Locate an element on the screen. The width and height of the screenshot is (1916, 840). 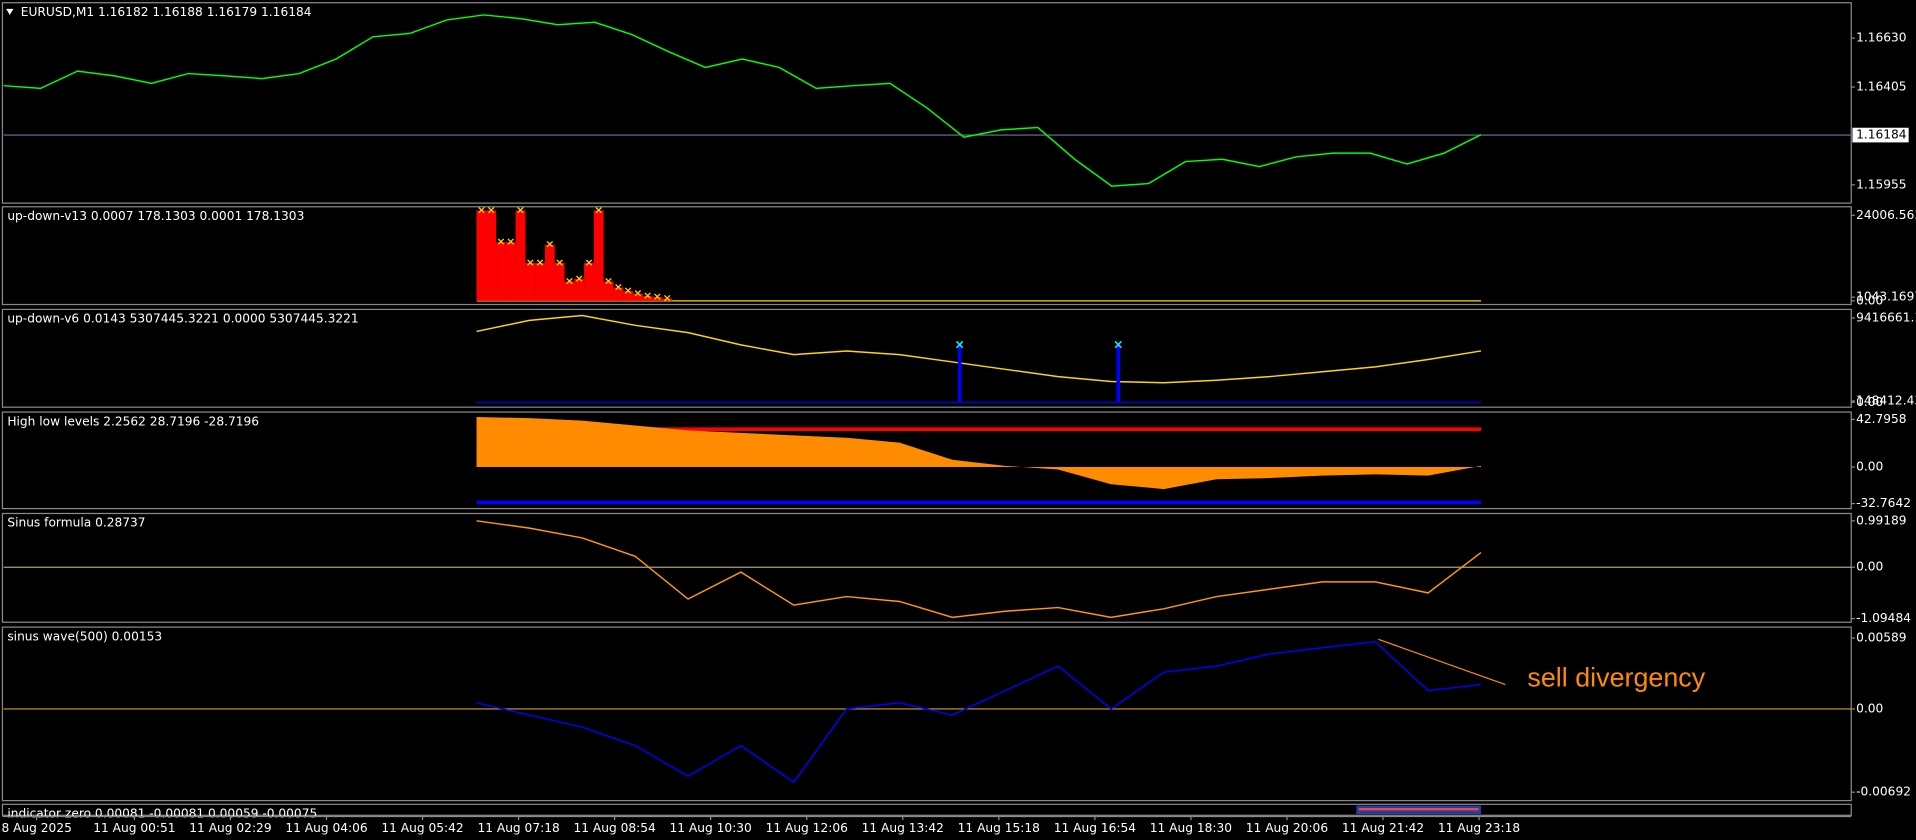
x-tick-label: 11 Aug 04:06 is located at coordinates (326, 828).